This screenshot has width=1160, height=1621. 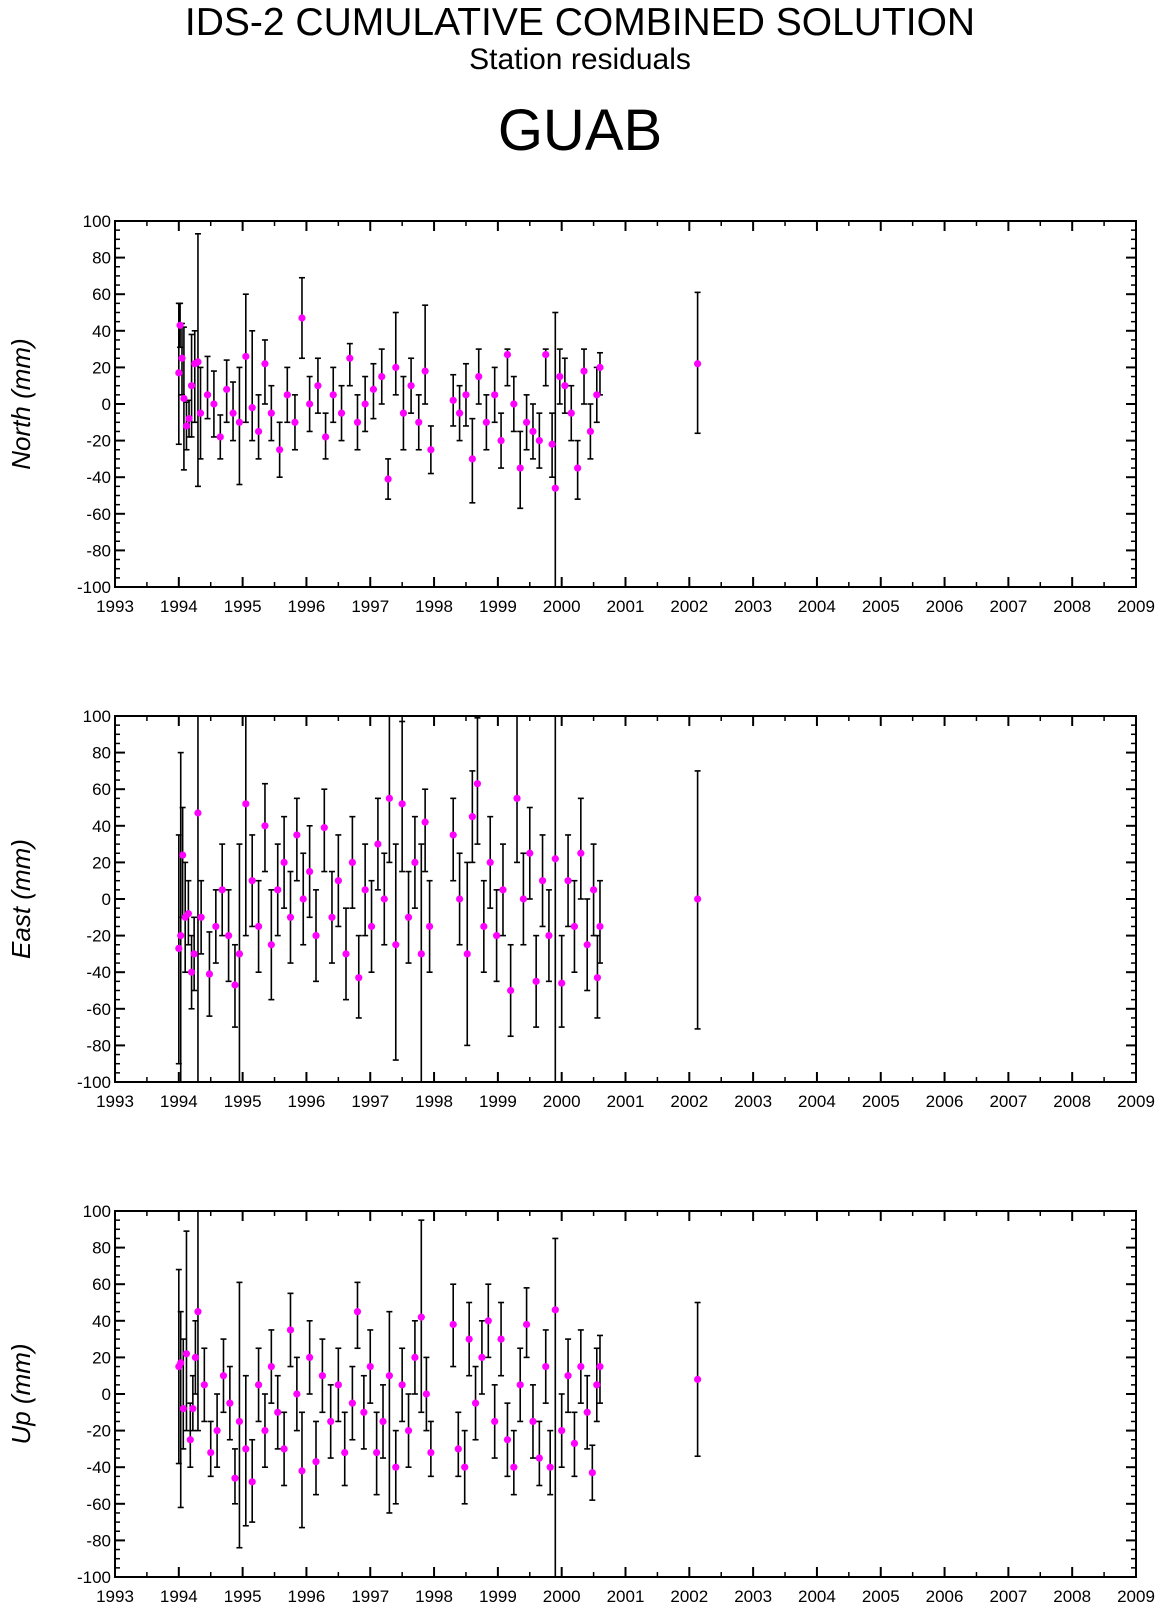 I want to click on x-tick-label: 1993, so click(x=115, y=1596).